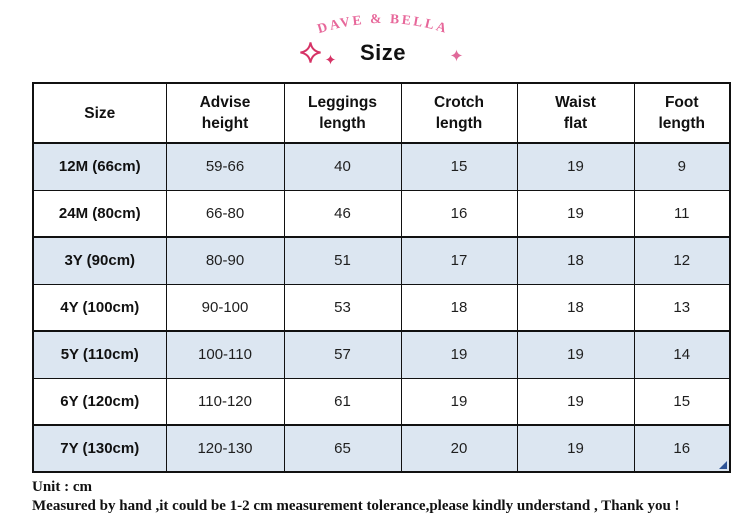  Describe the element at coordinates (342, 166) in the screenshot. I see `value-cell: 40` at that location.